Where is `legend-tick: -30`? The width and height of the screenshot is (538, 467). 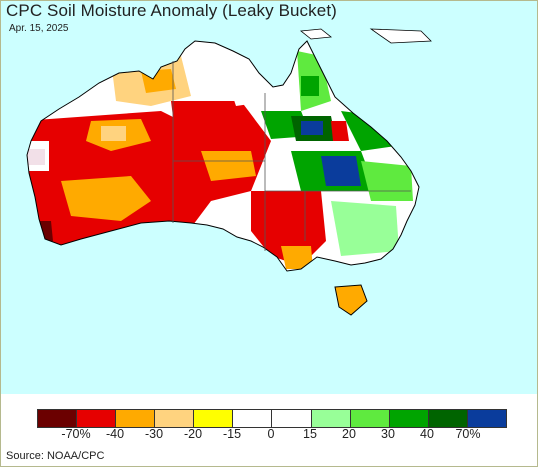 legend-tick: -30 is located at coordinates (154, 434).